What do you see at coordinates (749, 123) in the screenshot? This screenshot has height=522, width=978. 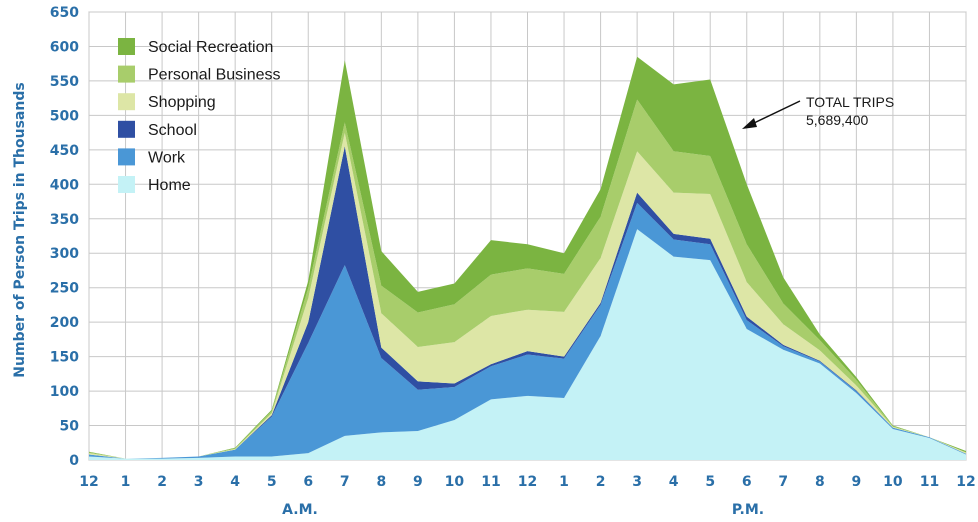 I see `annotation-arrowhead` at bounding box center [749, 123].